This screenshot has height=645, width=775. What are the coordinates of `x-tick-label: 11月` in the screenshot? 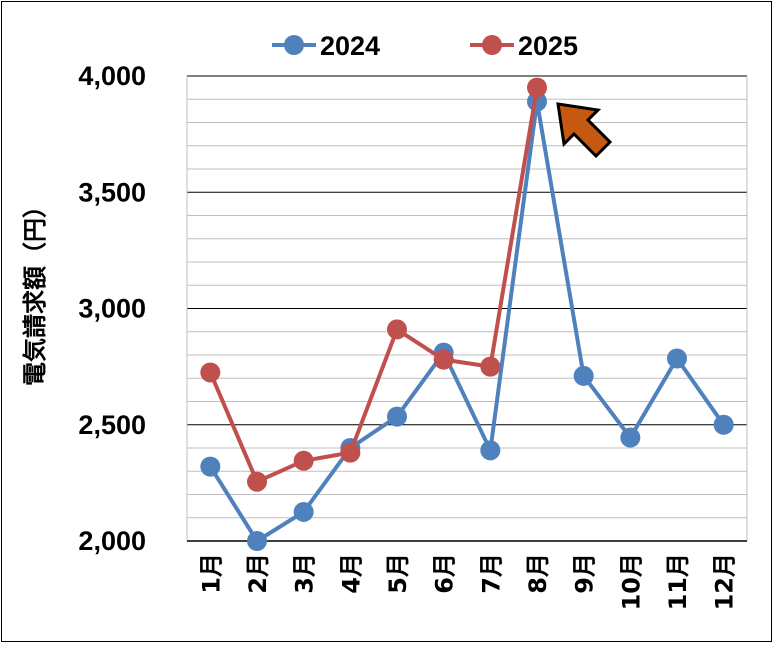 It's located at (678, 581).